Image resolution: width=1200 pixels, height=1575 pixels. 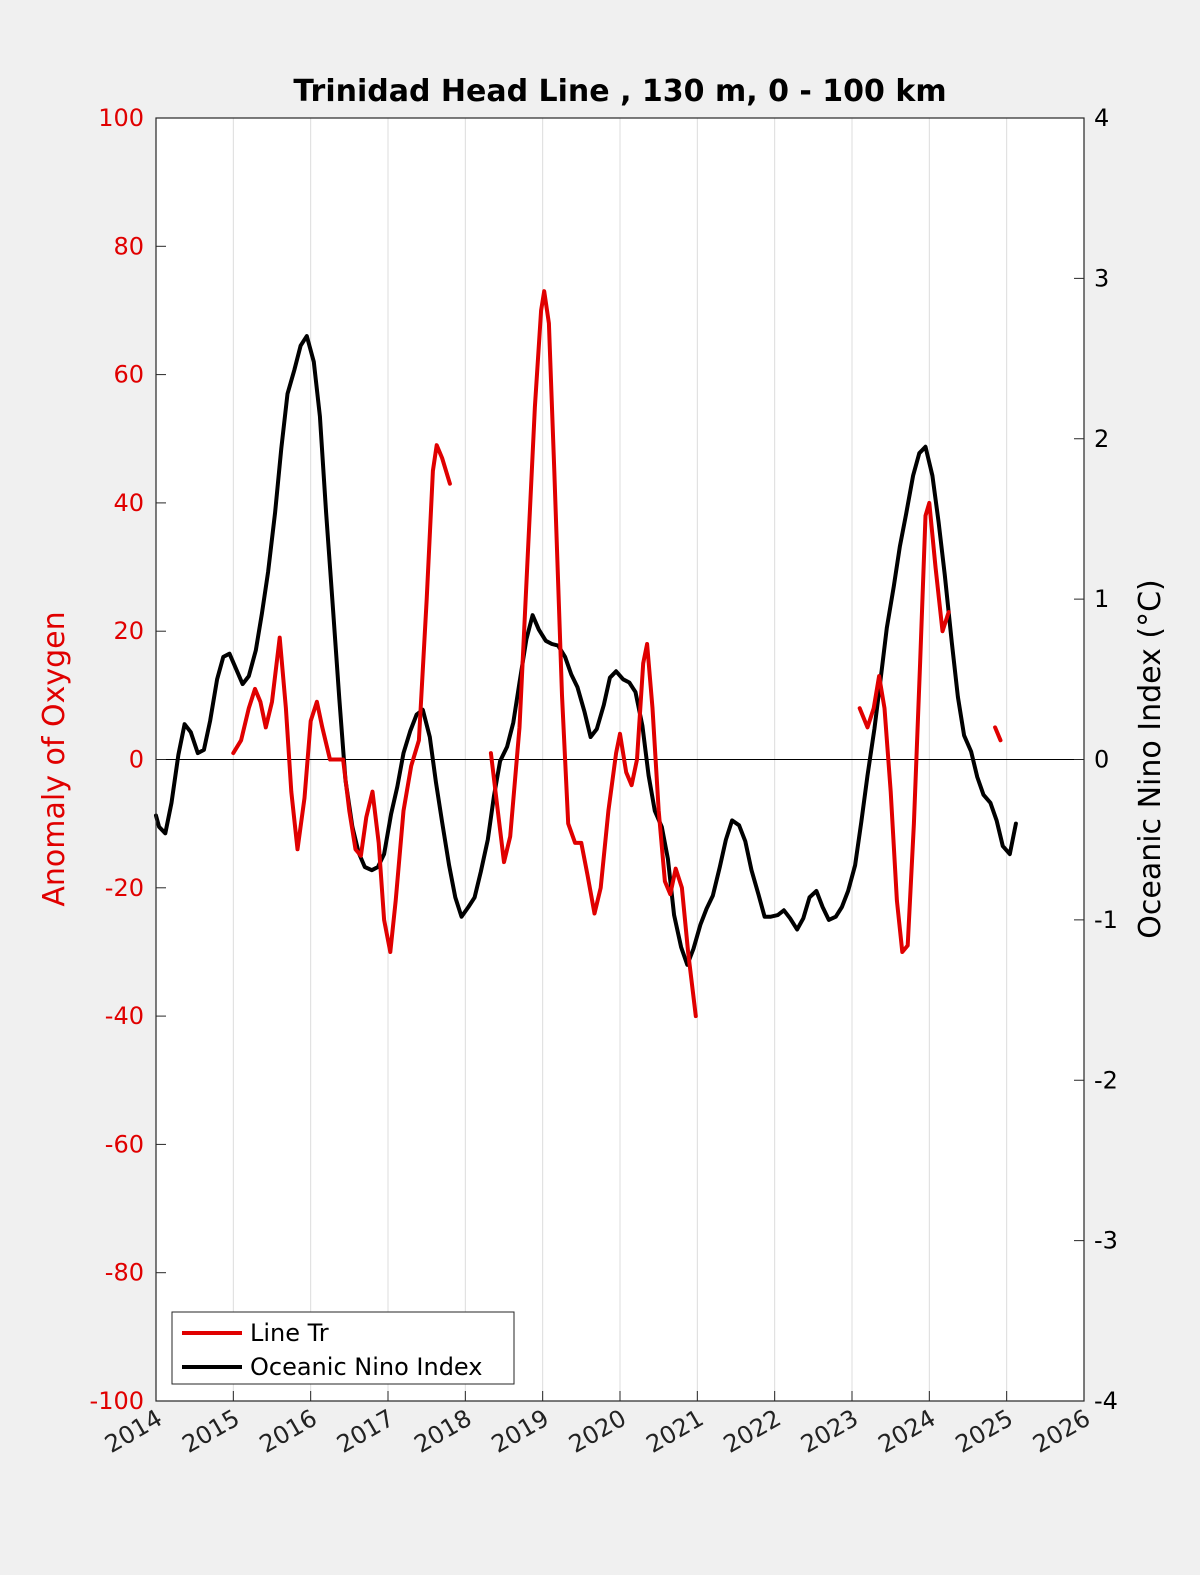 I want to click on right-axis: 4 3 2 1 0 -1 -2 -3 -4, so click(x=1096, y=759).